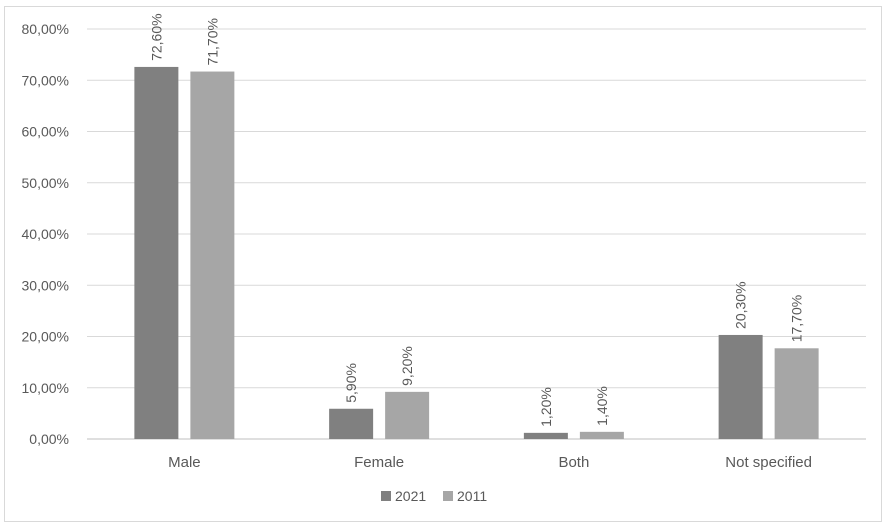  I want to click on x-axis-tick-labels: Male Female Both Not specified, so click(490, 462).